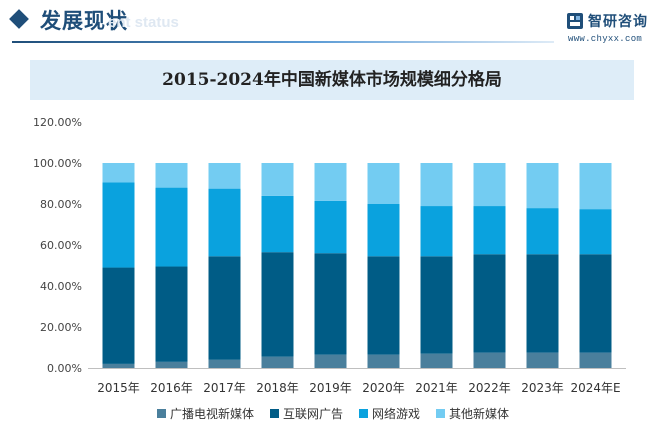 Image resolution: width=666 pixels, height=426 pixels. What do you see at coordinates (61, 327) in the screenshot?
I see `y-tick-label: 20.00%` at bounding box center [61, 327].